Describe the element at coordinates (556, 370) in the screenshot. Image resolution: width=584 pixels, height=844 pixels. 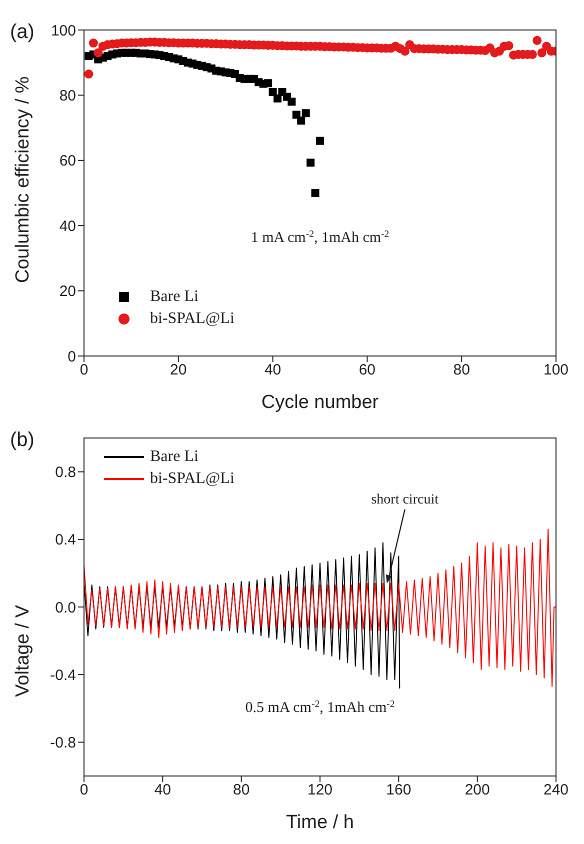
I see `x-tick-label: 100` at that location.